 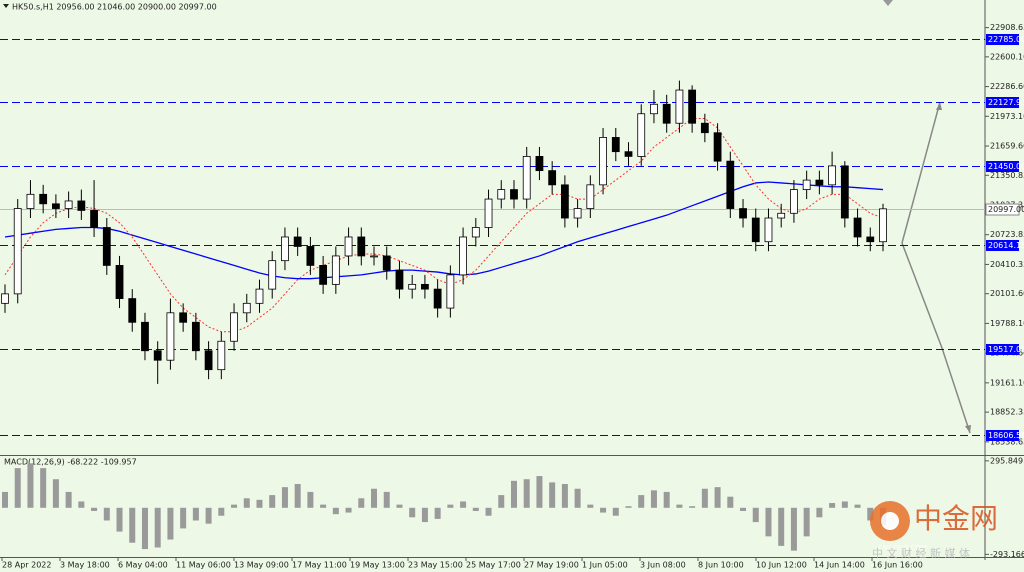 I want to click on level-label: 20614.15, so click(x=1006, y=245).